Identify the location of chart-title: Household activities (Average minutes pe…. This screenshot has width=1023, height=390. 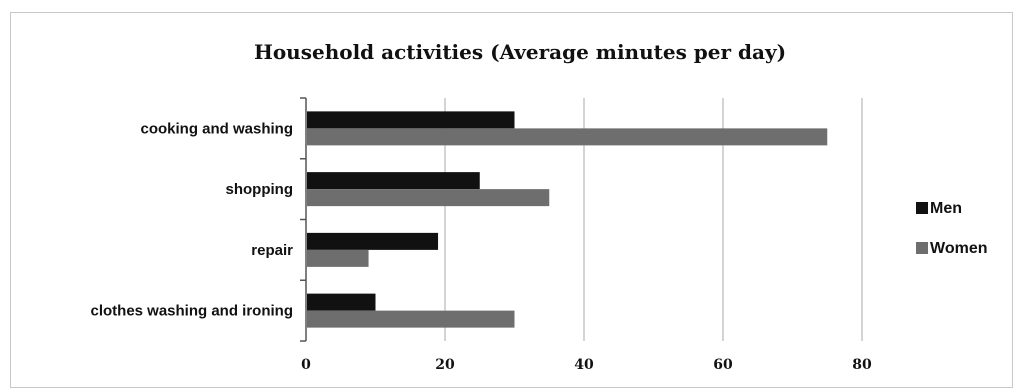
(520, 52).